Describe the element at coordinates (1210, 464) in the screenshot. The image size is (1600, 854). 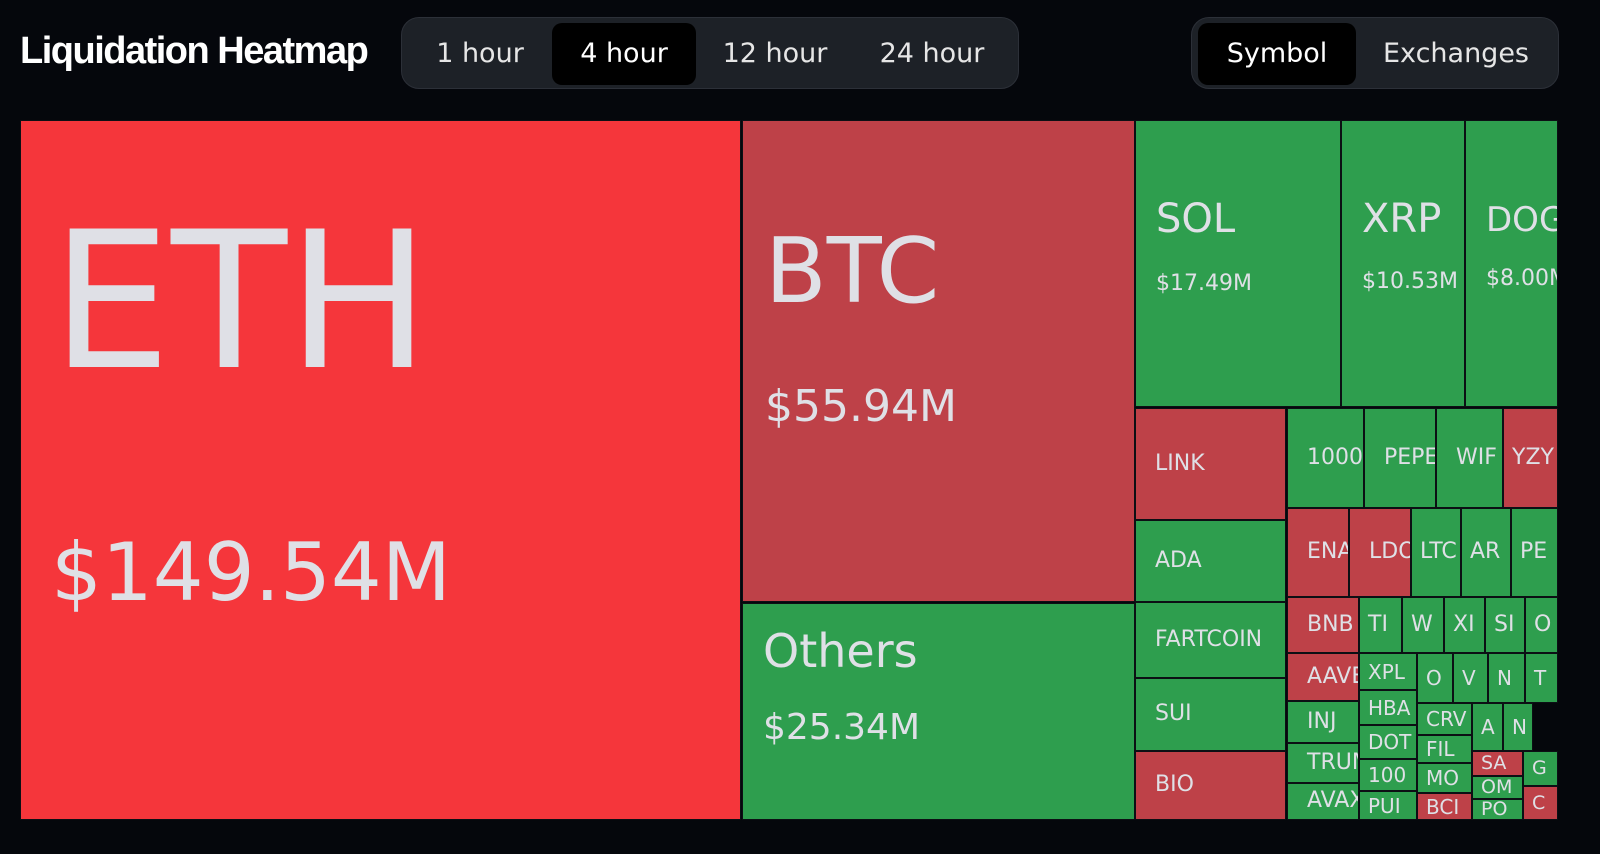
I see `heatmap-tile: LINK` at that location.